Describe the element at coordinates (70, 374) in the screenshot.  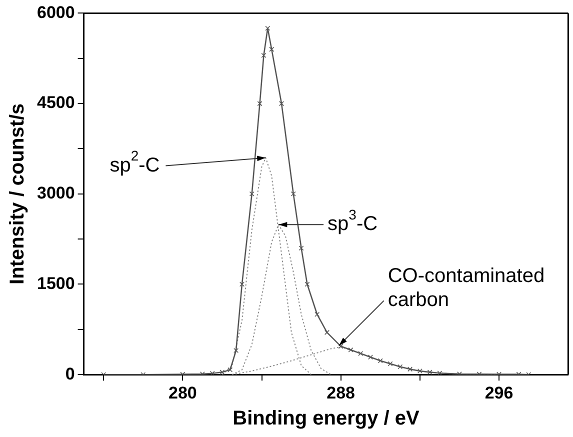
I see `y-tick-label: 0` at that location.